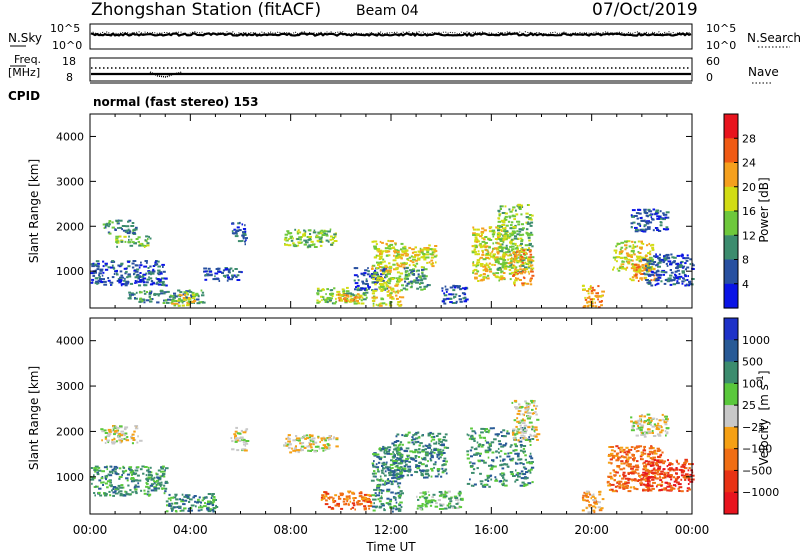  What do you see at coordinates (240, 439) in the screenshot?
I see `scatter-patch` at bounding box center [240, 439].